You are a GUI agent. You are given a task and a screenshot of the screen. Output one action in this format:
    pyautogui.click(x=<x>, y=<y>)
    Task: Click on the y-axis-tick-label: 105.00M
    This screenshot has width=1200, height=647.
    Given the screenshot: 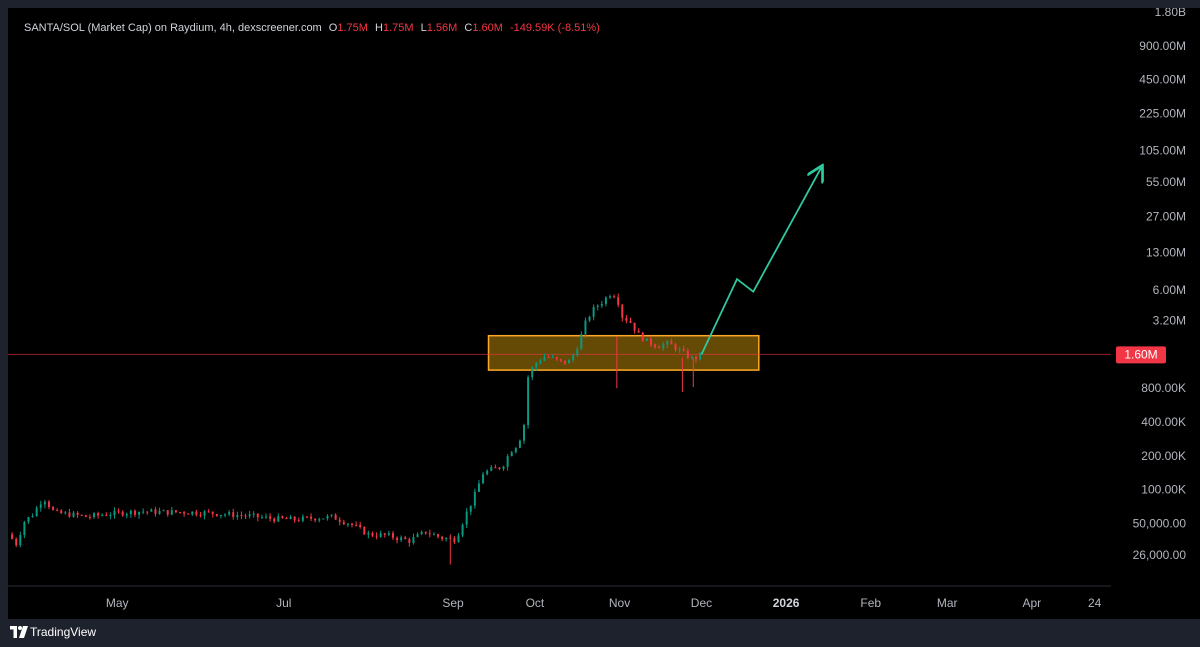 What is the action you would take?
    pyautogui.click(x=1162, y=150)
    